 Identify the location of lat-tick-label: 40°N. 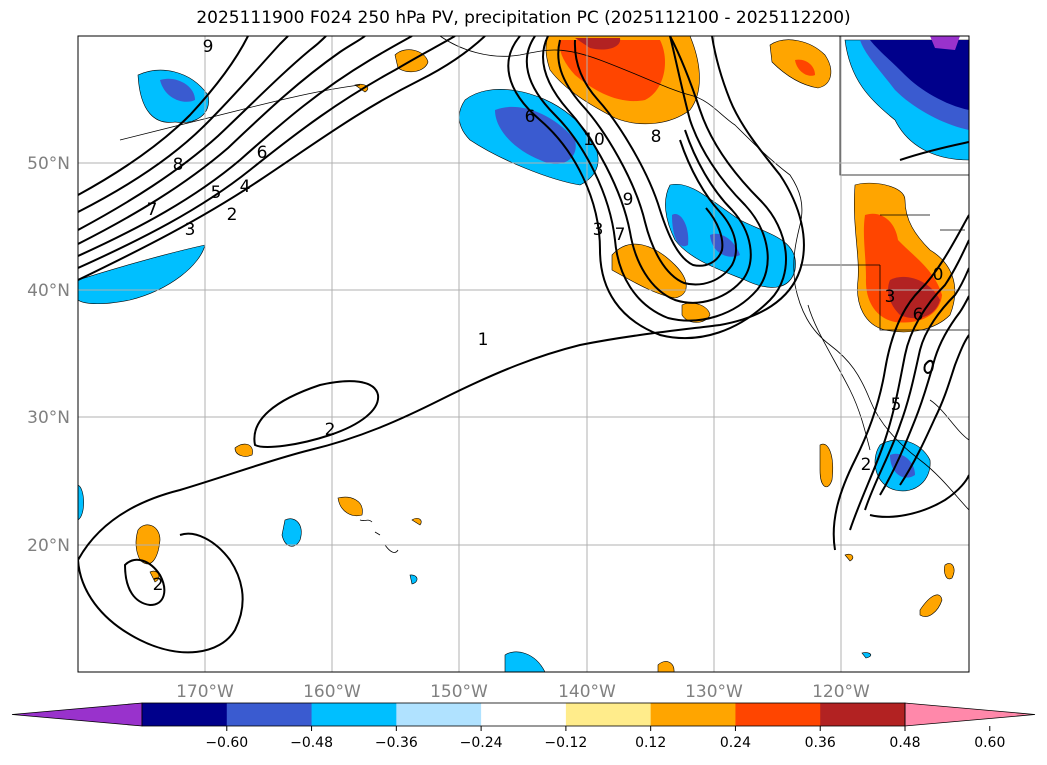
(48, 291).